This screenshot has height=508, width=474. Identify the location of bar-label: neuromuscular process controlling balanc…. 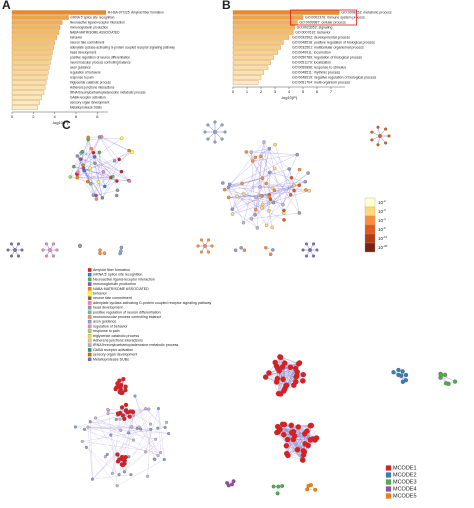
(100, 62).